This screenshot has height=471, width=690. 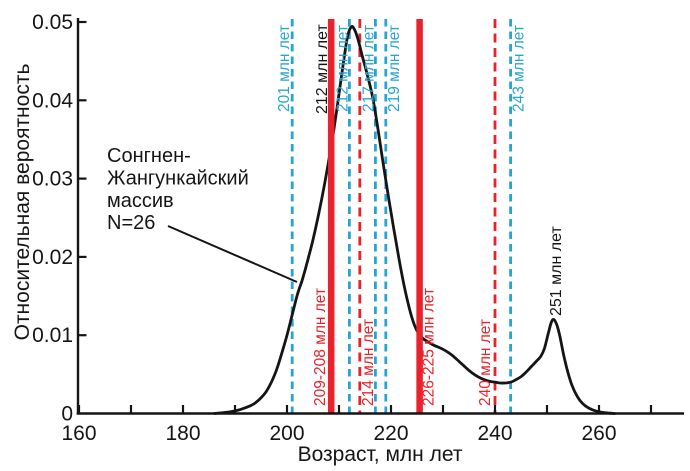 What do you see at coordinates (178, 179) in the screenshot?
I see `annotation-line-2: Жангункайский` at bounding box center [178, 179].